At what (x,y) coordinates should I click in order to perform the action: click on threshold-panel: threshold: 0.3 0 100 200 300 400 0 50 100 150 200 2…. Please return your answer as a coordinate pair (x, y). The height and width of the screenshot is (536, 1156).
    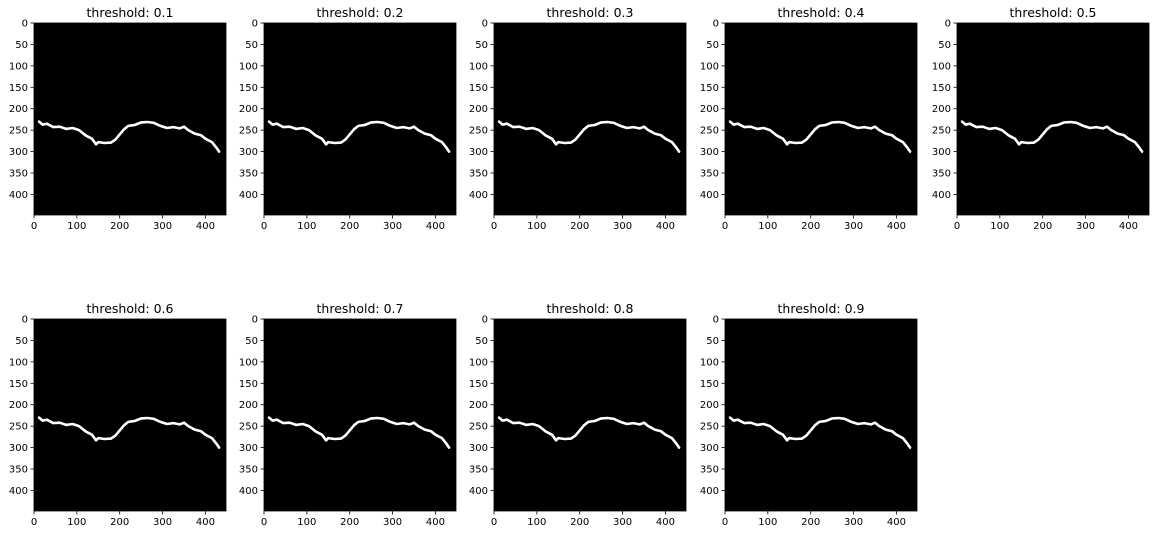
    Looking at the image, I should click on (578, 118).